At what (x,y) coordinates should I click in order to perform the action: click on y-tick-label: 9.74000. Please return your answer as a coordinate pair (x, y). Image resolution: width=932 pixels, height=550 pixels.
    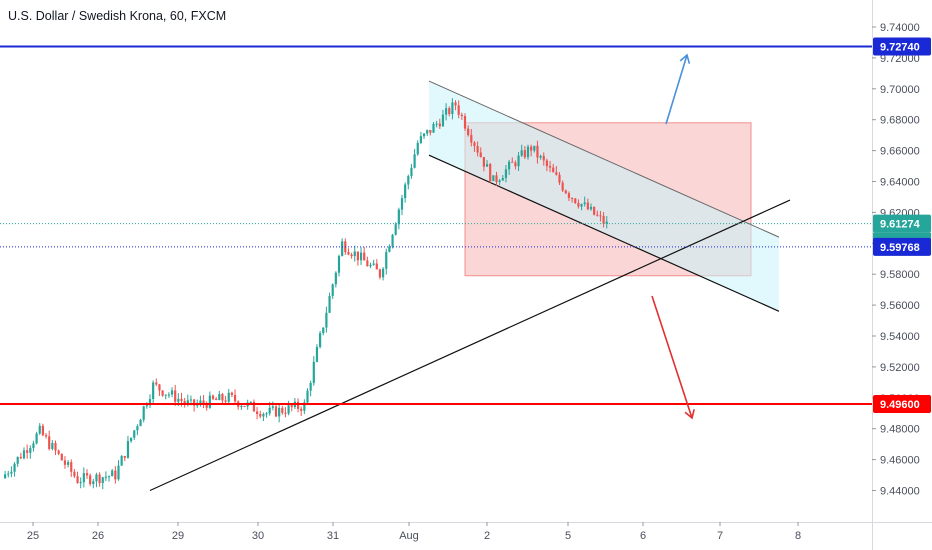
    Looking at the image, I should click on (900, 28).